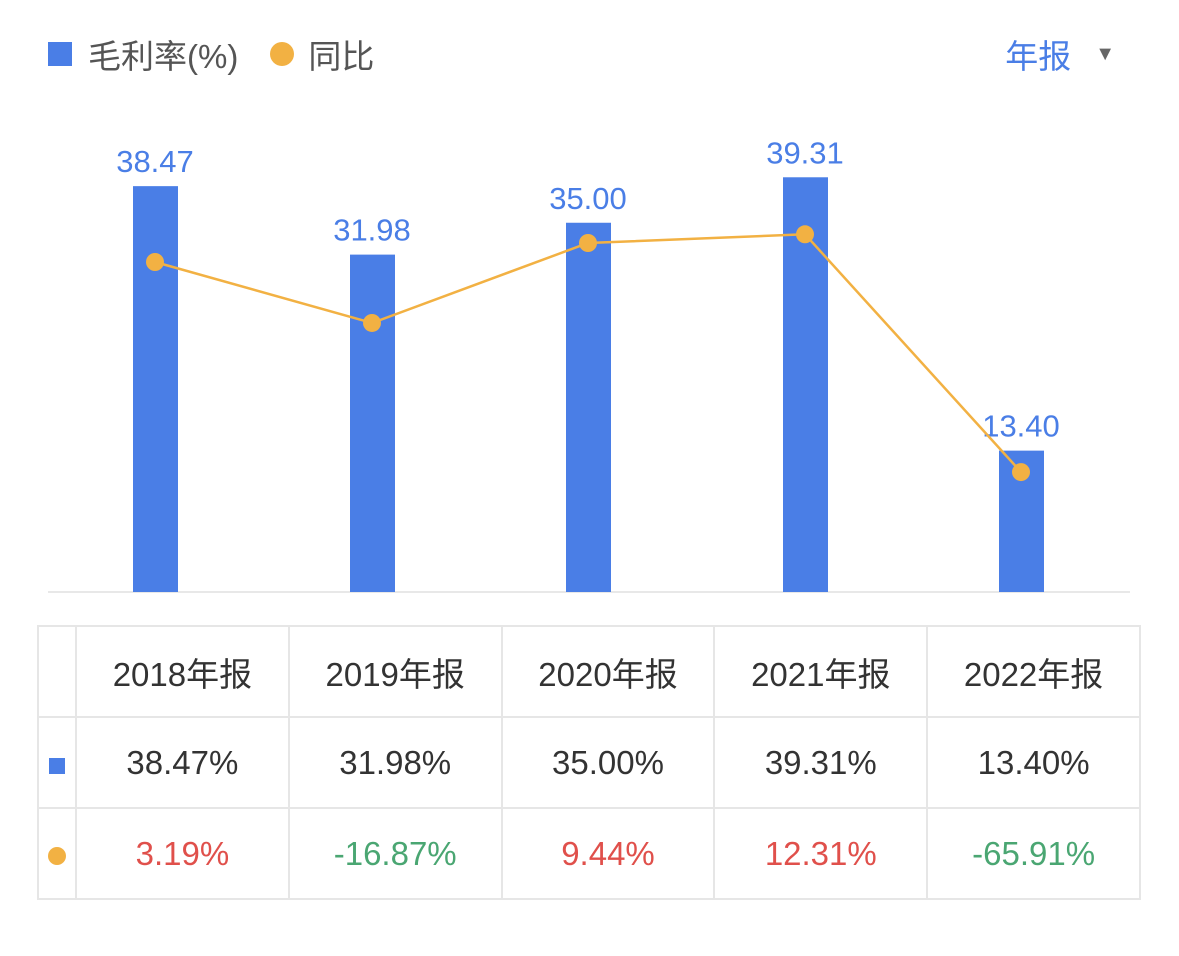 The width and height of the screenshot is (1179, 956). What do you see at coordinates (1021, 426) in the screenshot?
I see `bar-data-label: 13.40` at bounding box center [1021, 426].